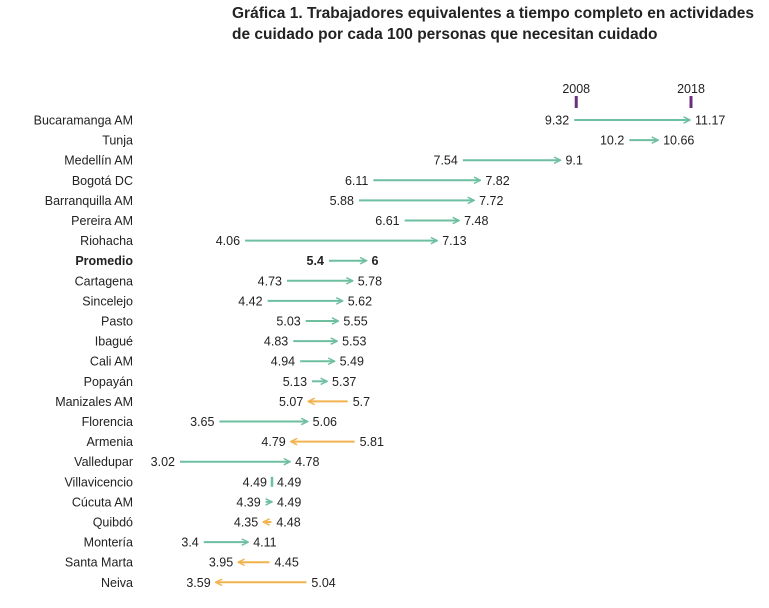 This screenshot has width=769, height=608. What do you see at coordinates (446, 161) in the screenshot?
I see `value-label-left: 7.54` at bounding box center [446, 161].